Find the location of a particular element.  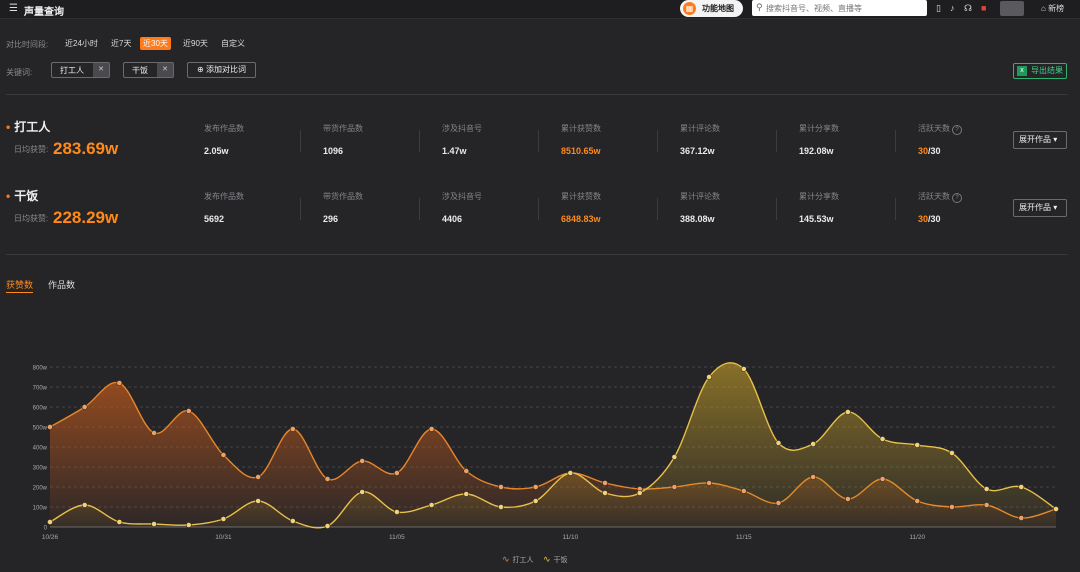

tab-works: 作品数 is located at coordinates (62, 285).